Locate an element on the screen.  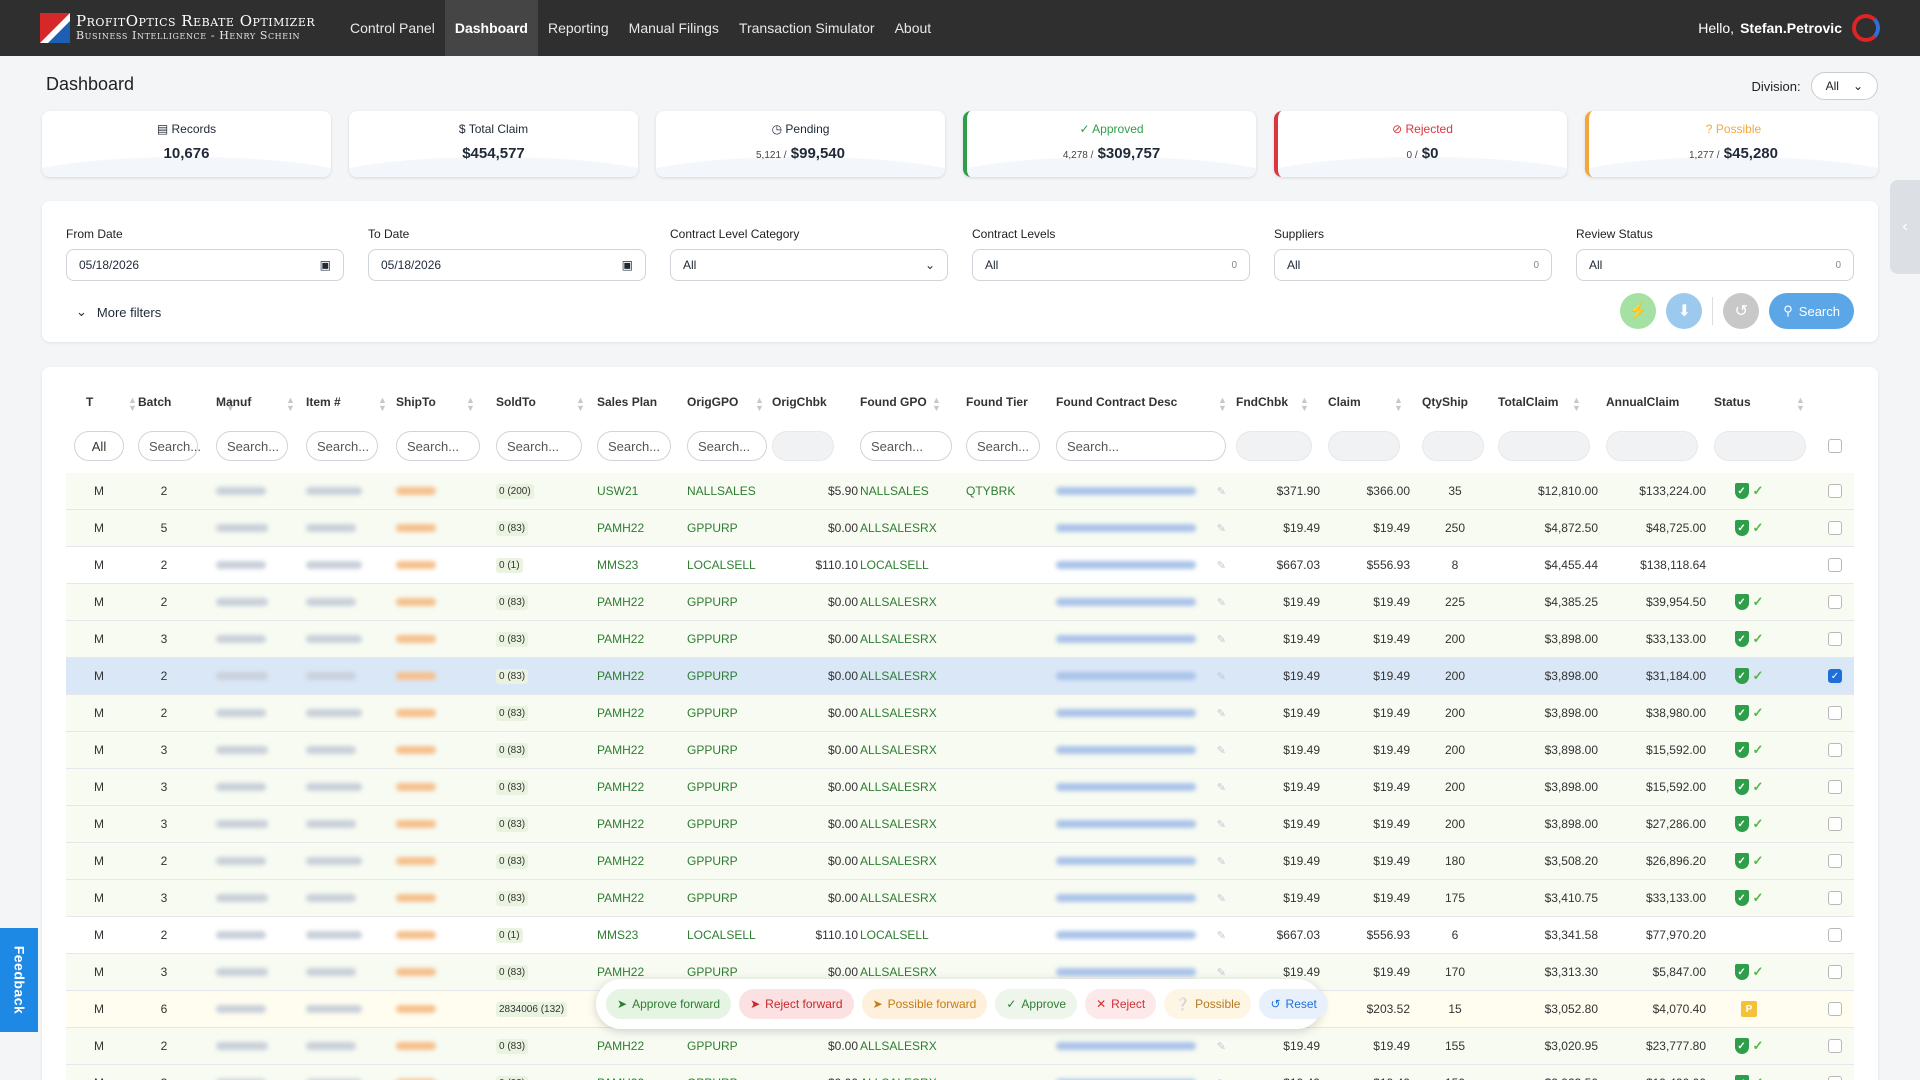
suppliers-select: All 0 is located at coordinates (1413, 265).